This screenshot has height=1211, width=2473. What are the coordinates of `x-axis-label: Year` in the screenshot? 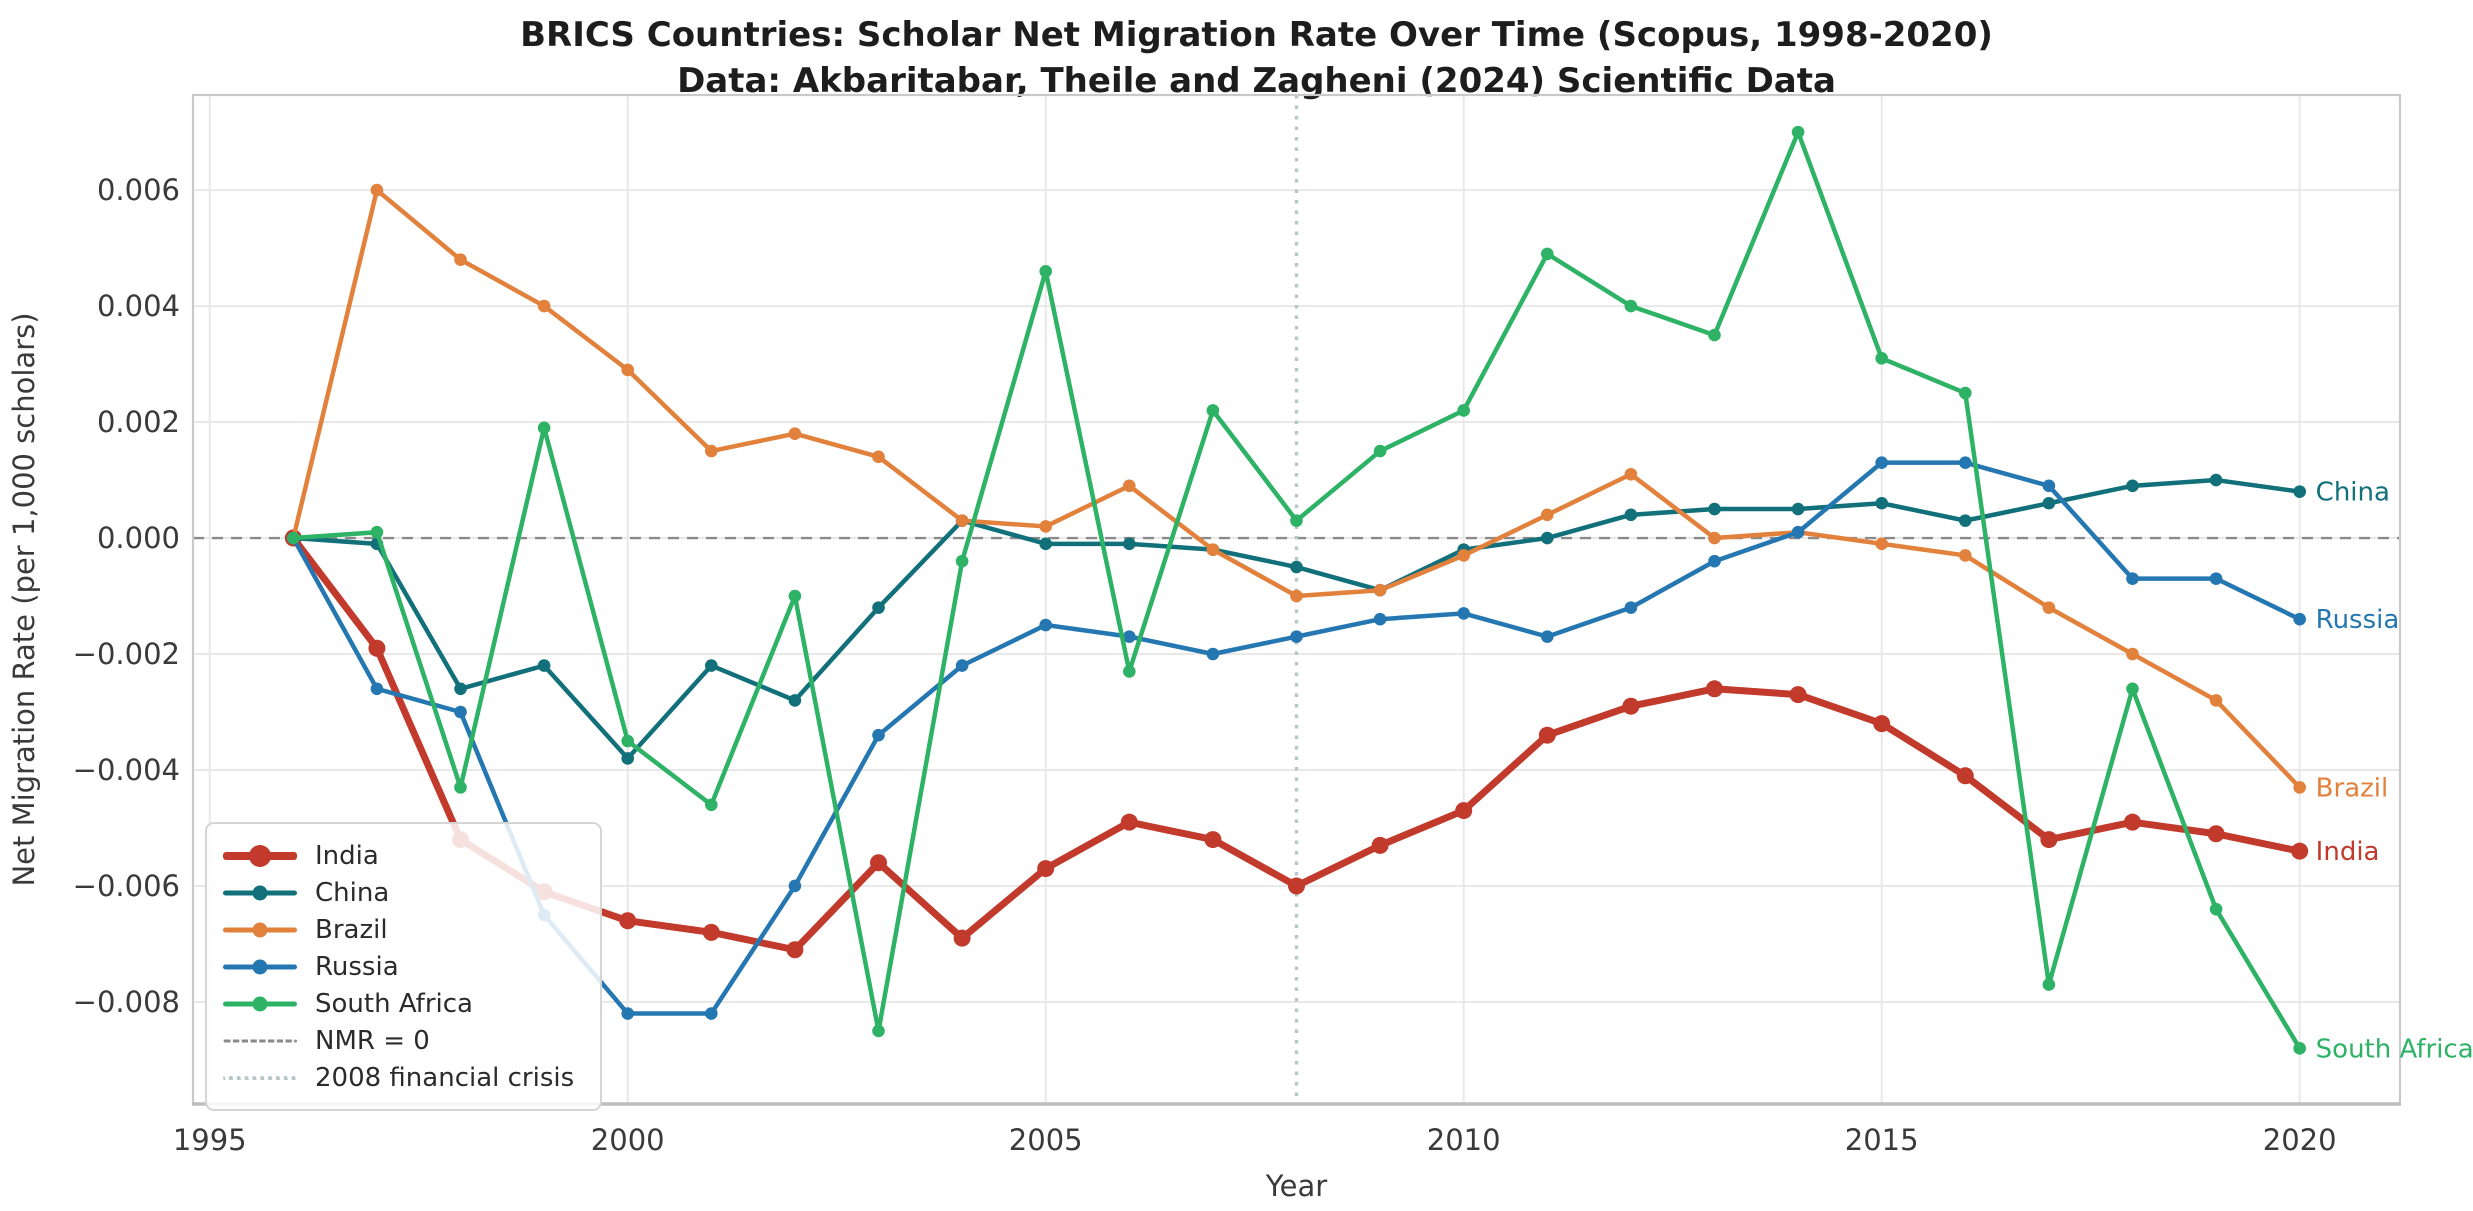 It's located at (1296, 1186).